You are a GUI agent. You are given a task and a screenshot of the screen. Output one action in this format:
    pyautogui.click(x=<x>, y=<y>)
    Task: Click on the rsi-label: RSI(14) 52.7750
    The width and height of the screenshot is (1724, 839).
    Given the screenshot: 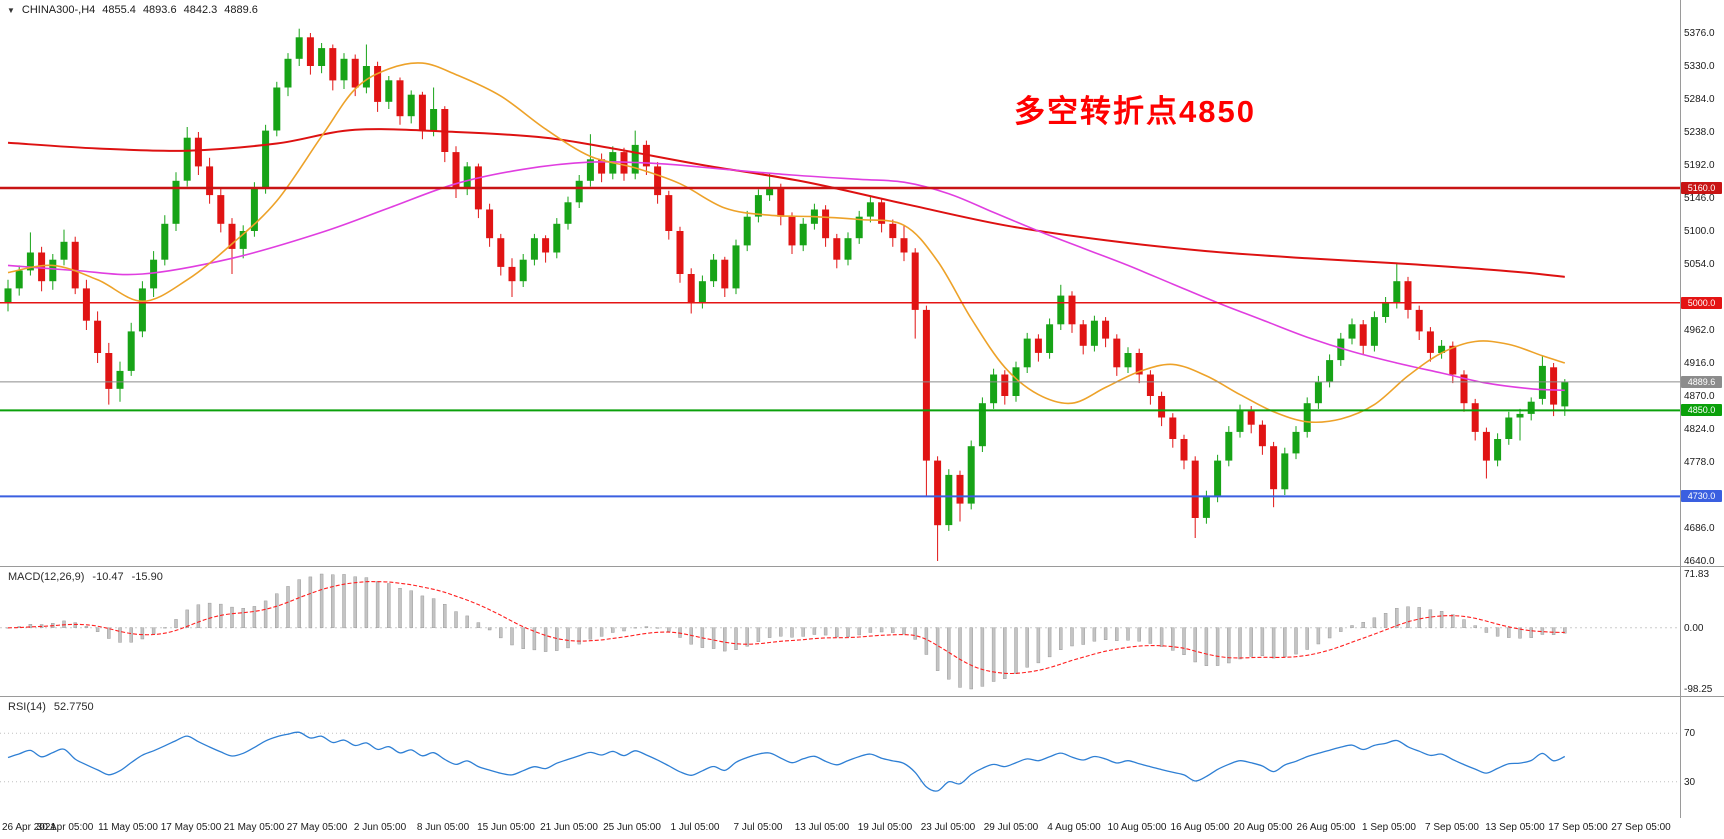 What is the action you would take?
    pyautogui.click(x=51, y=707)
    